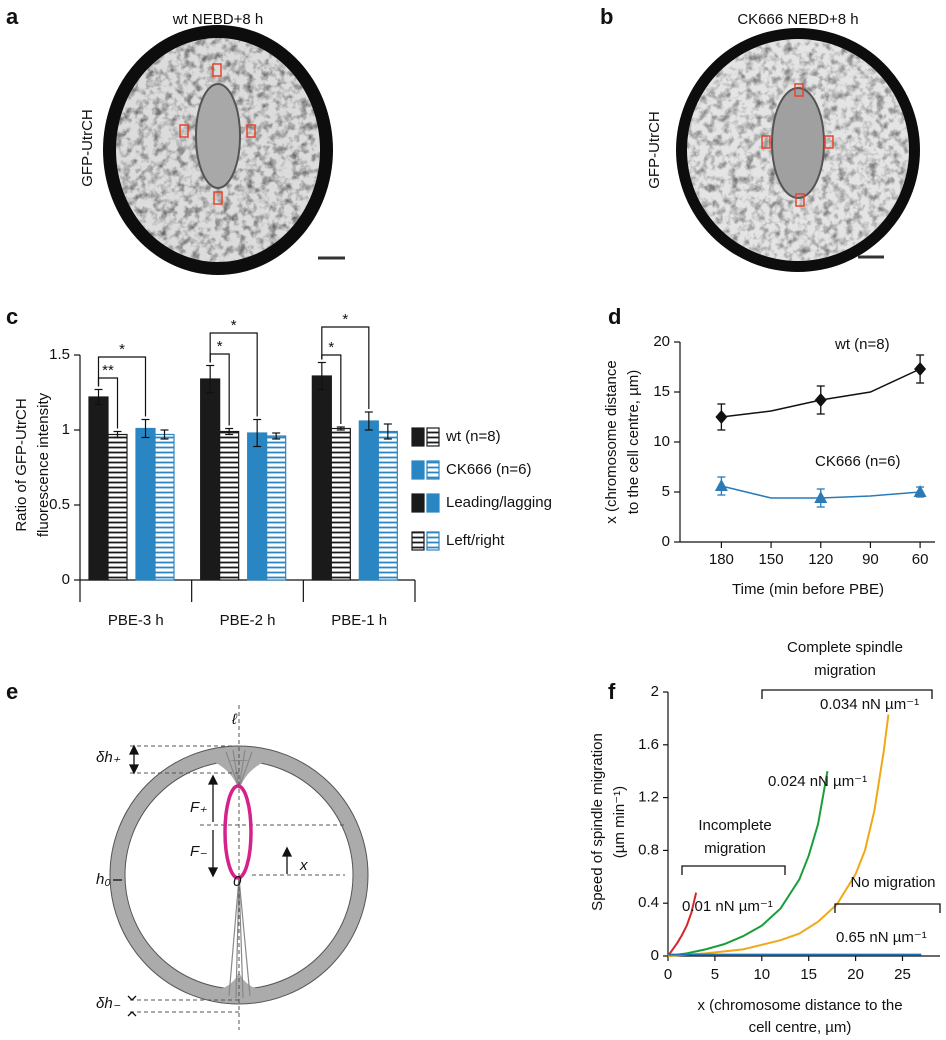  Describe the element at coordinates (619, 822) in the screenshot. I see `y-axis-label: (µm min⁻¹)` at that location.